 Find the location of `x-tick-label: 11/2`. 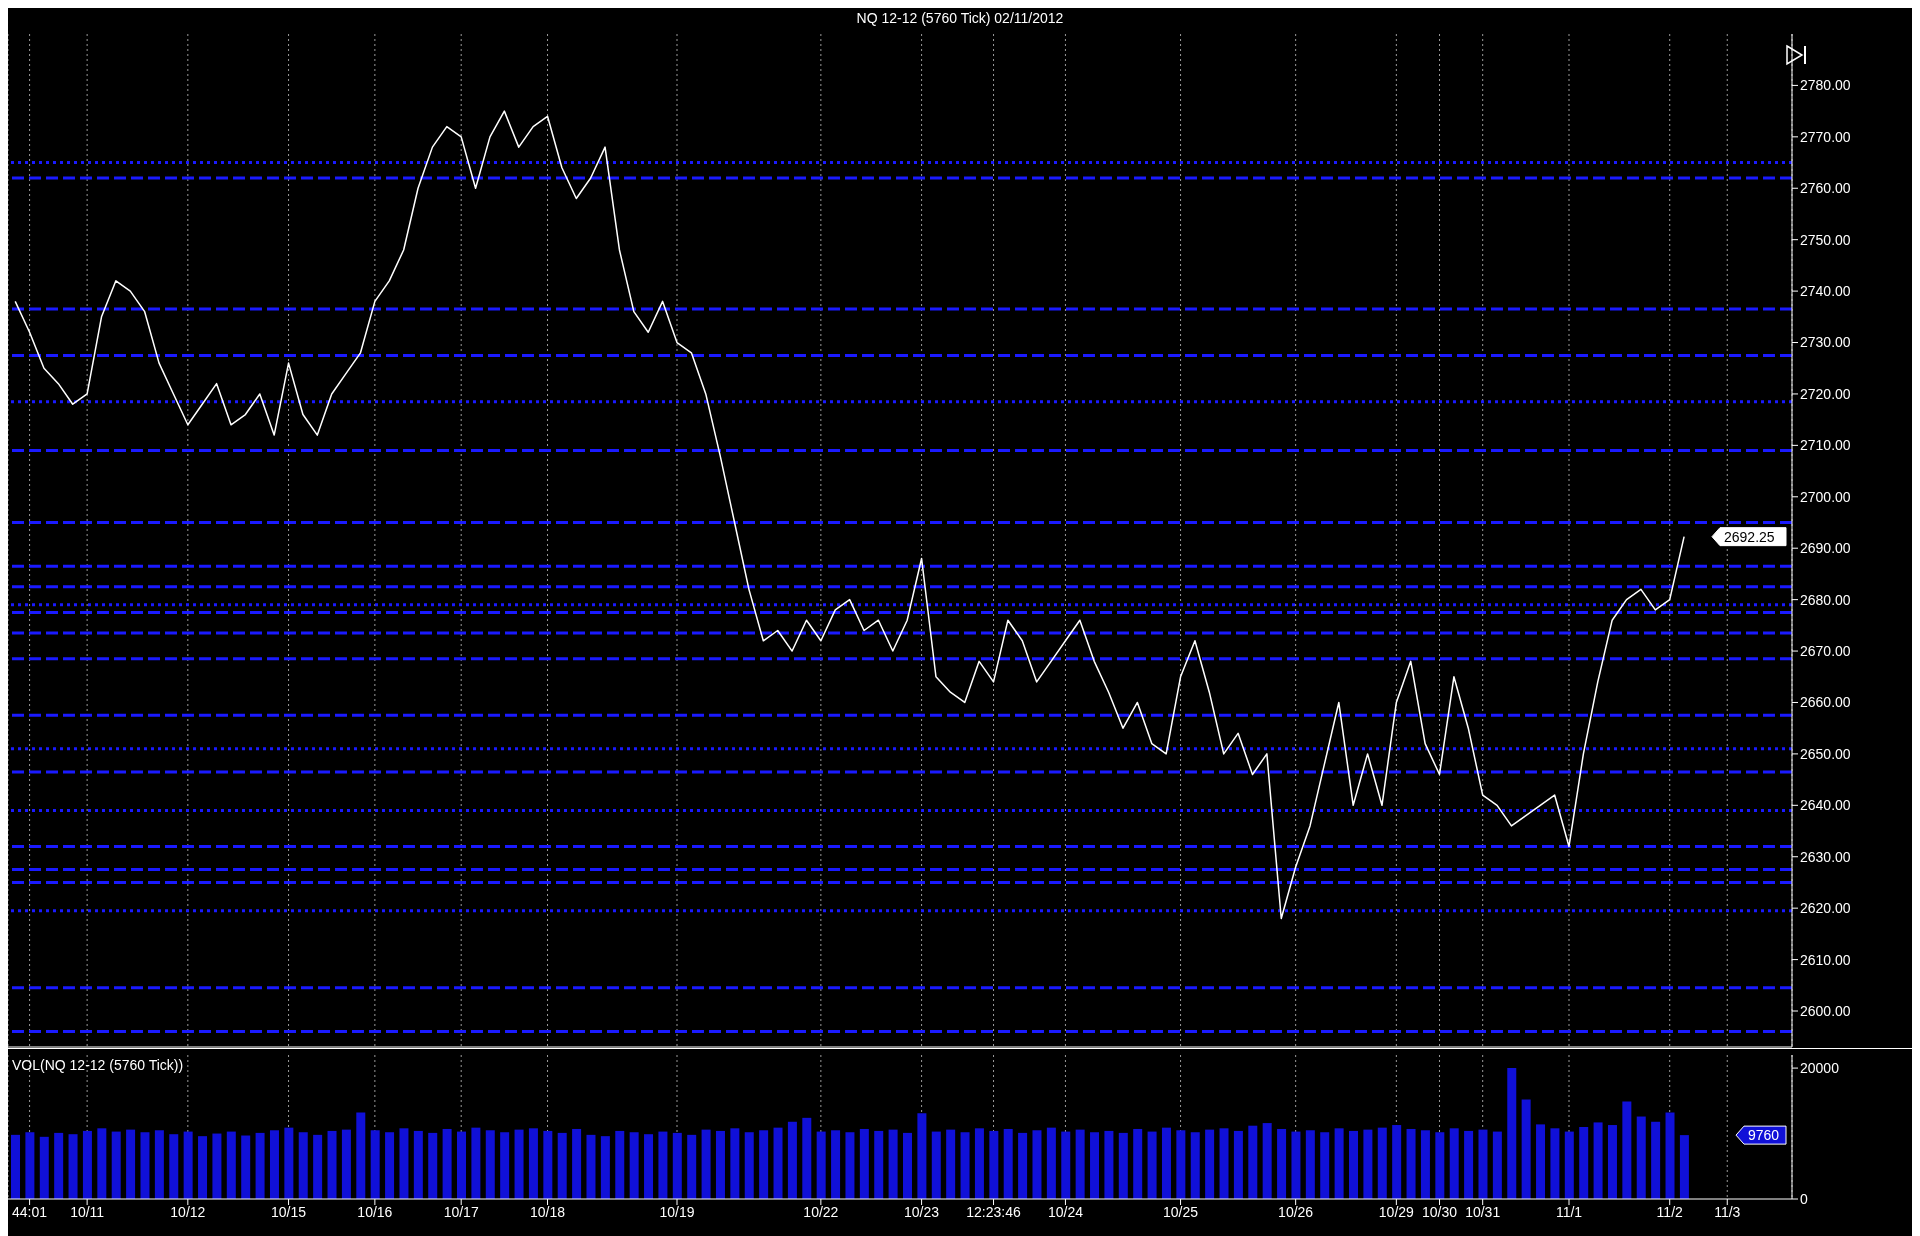

x-tick-label: 11/2 is located at coordinates (1670, 1211).